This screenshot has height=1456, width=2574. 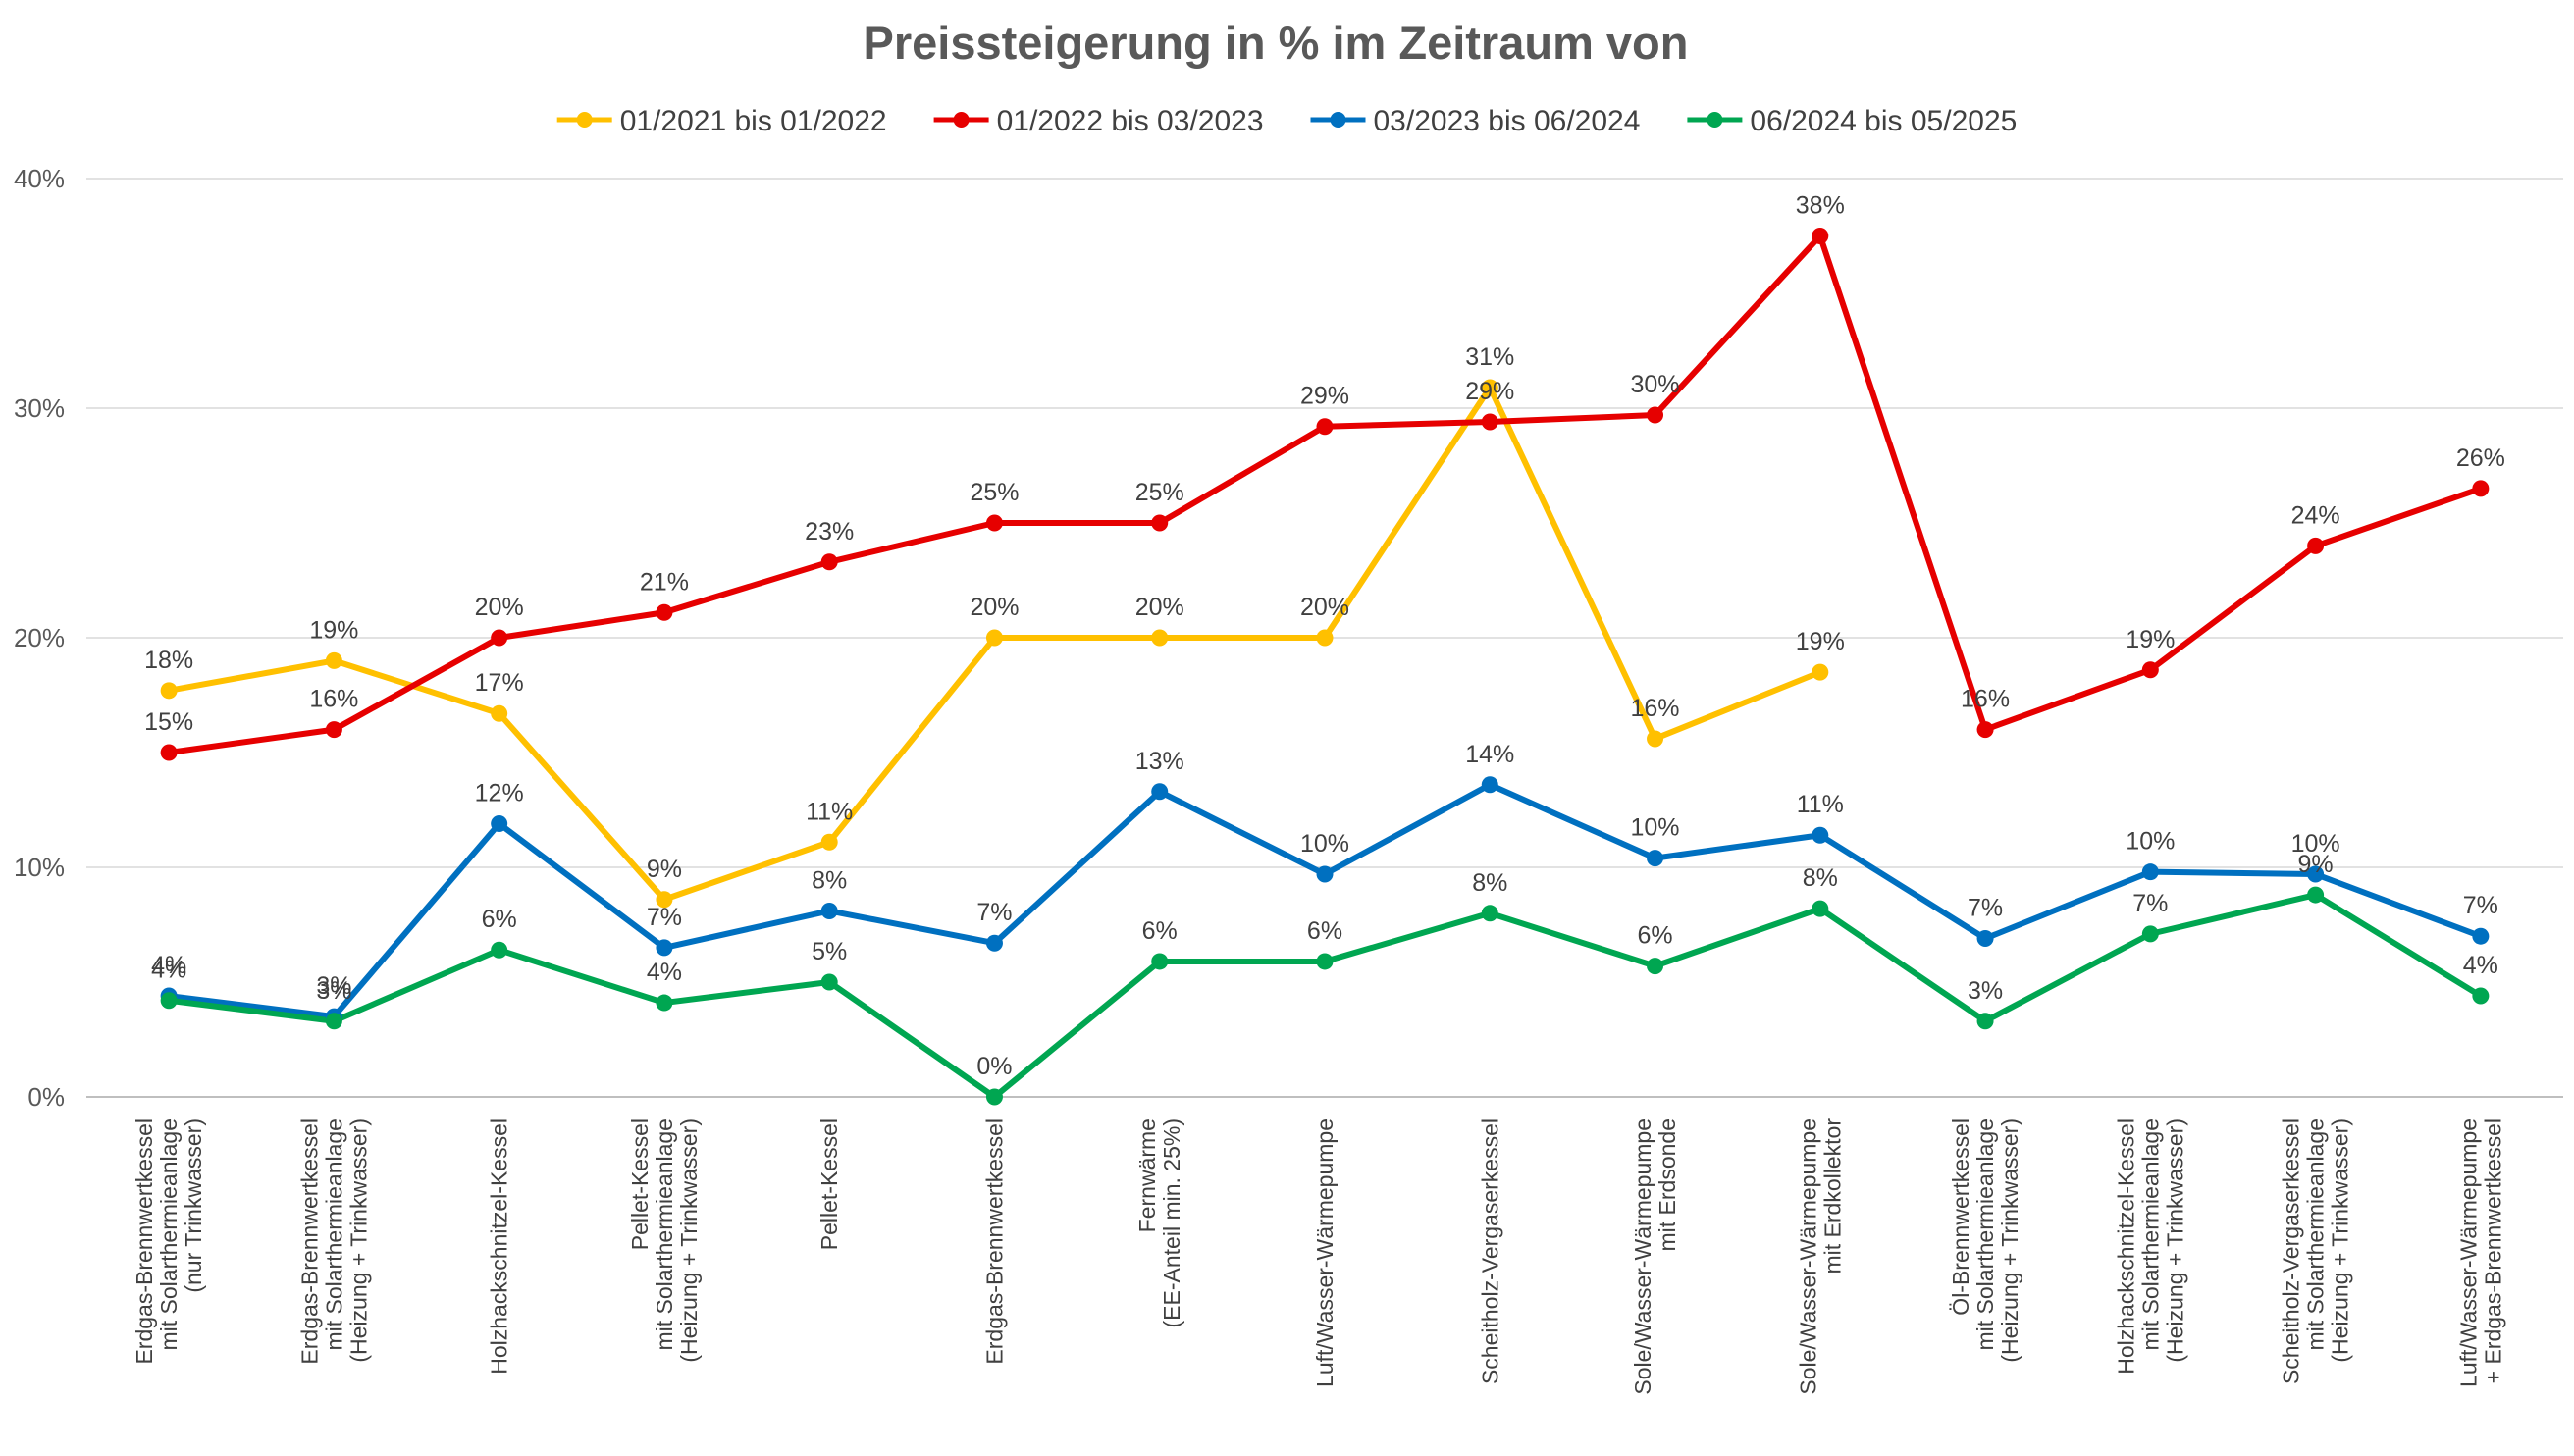 What do you see at coordinates (1507, 121) in the screenshot?
I see `legend-label: 03/2023 bis 06/2024` at bounding box center [1507, 121].